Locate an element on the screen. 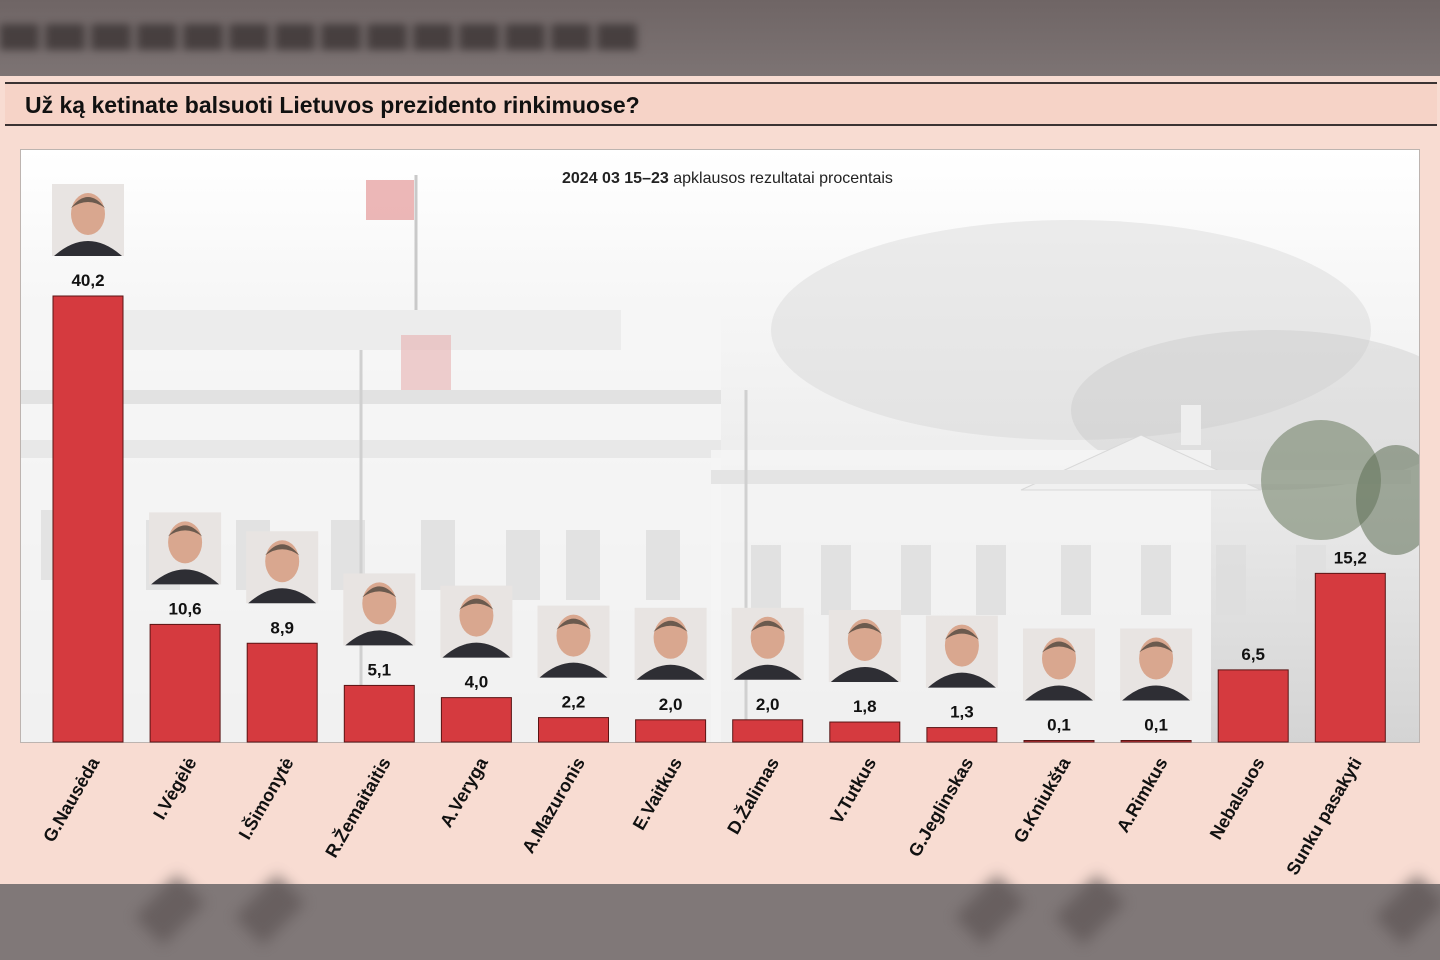 The image size is (1440, 960). subtitle-text: apklausos rezultatai procentais is located at coordinates (783, 178).